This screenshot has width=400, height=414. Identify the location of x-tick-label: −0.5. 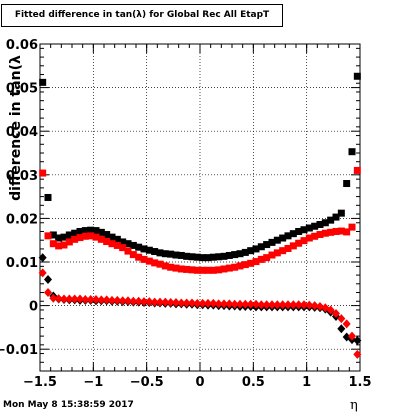
(147, 382).